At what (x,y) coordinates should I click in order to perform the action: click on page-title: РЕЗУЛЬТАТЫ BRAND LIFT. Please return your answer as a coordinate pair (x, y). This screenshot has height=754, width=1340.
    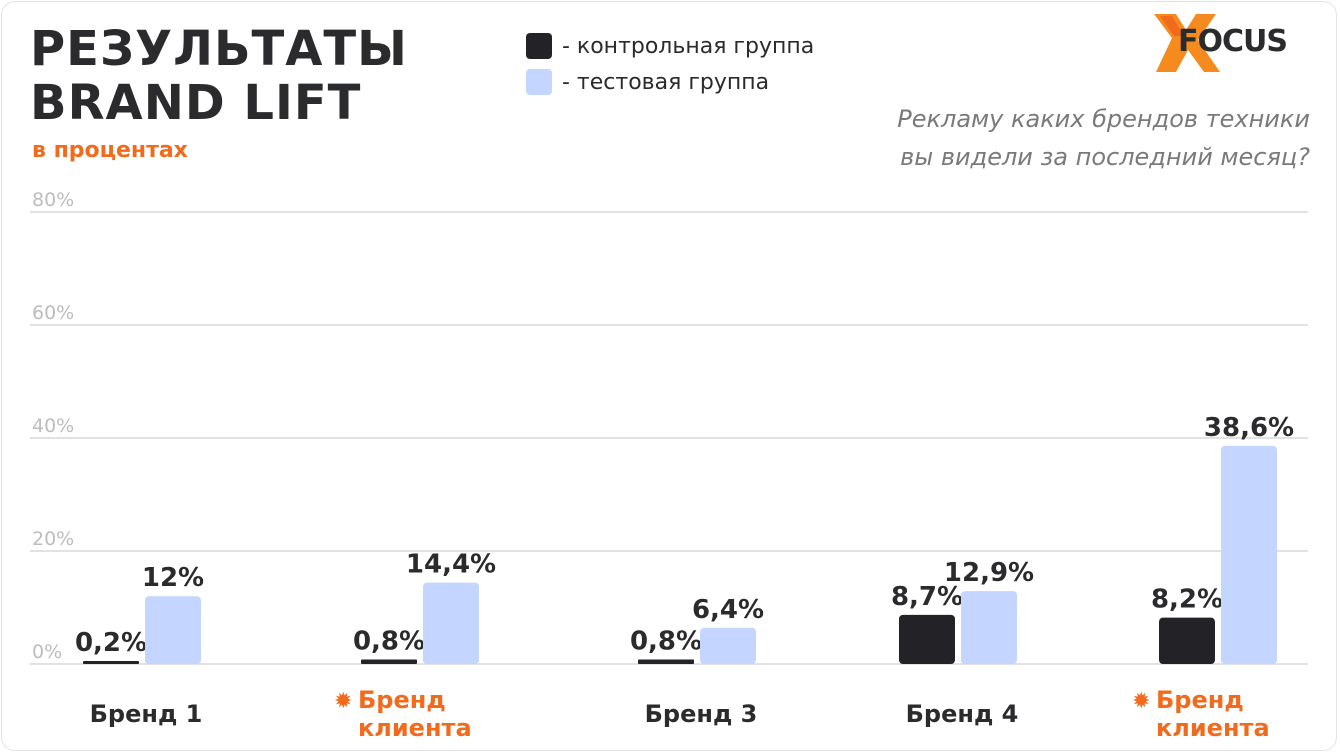
    Looking at the image, I should click on (219, 76).